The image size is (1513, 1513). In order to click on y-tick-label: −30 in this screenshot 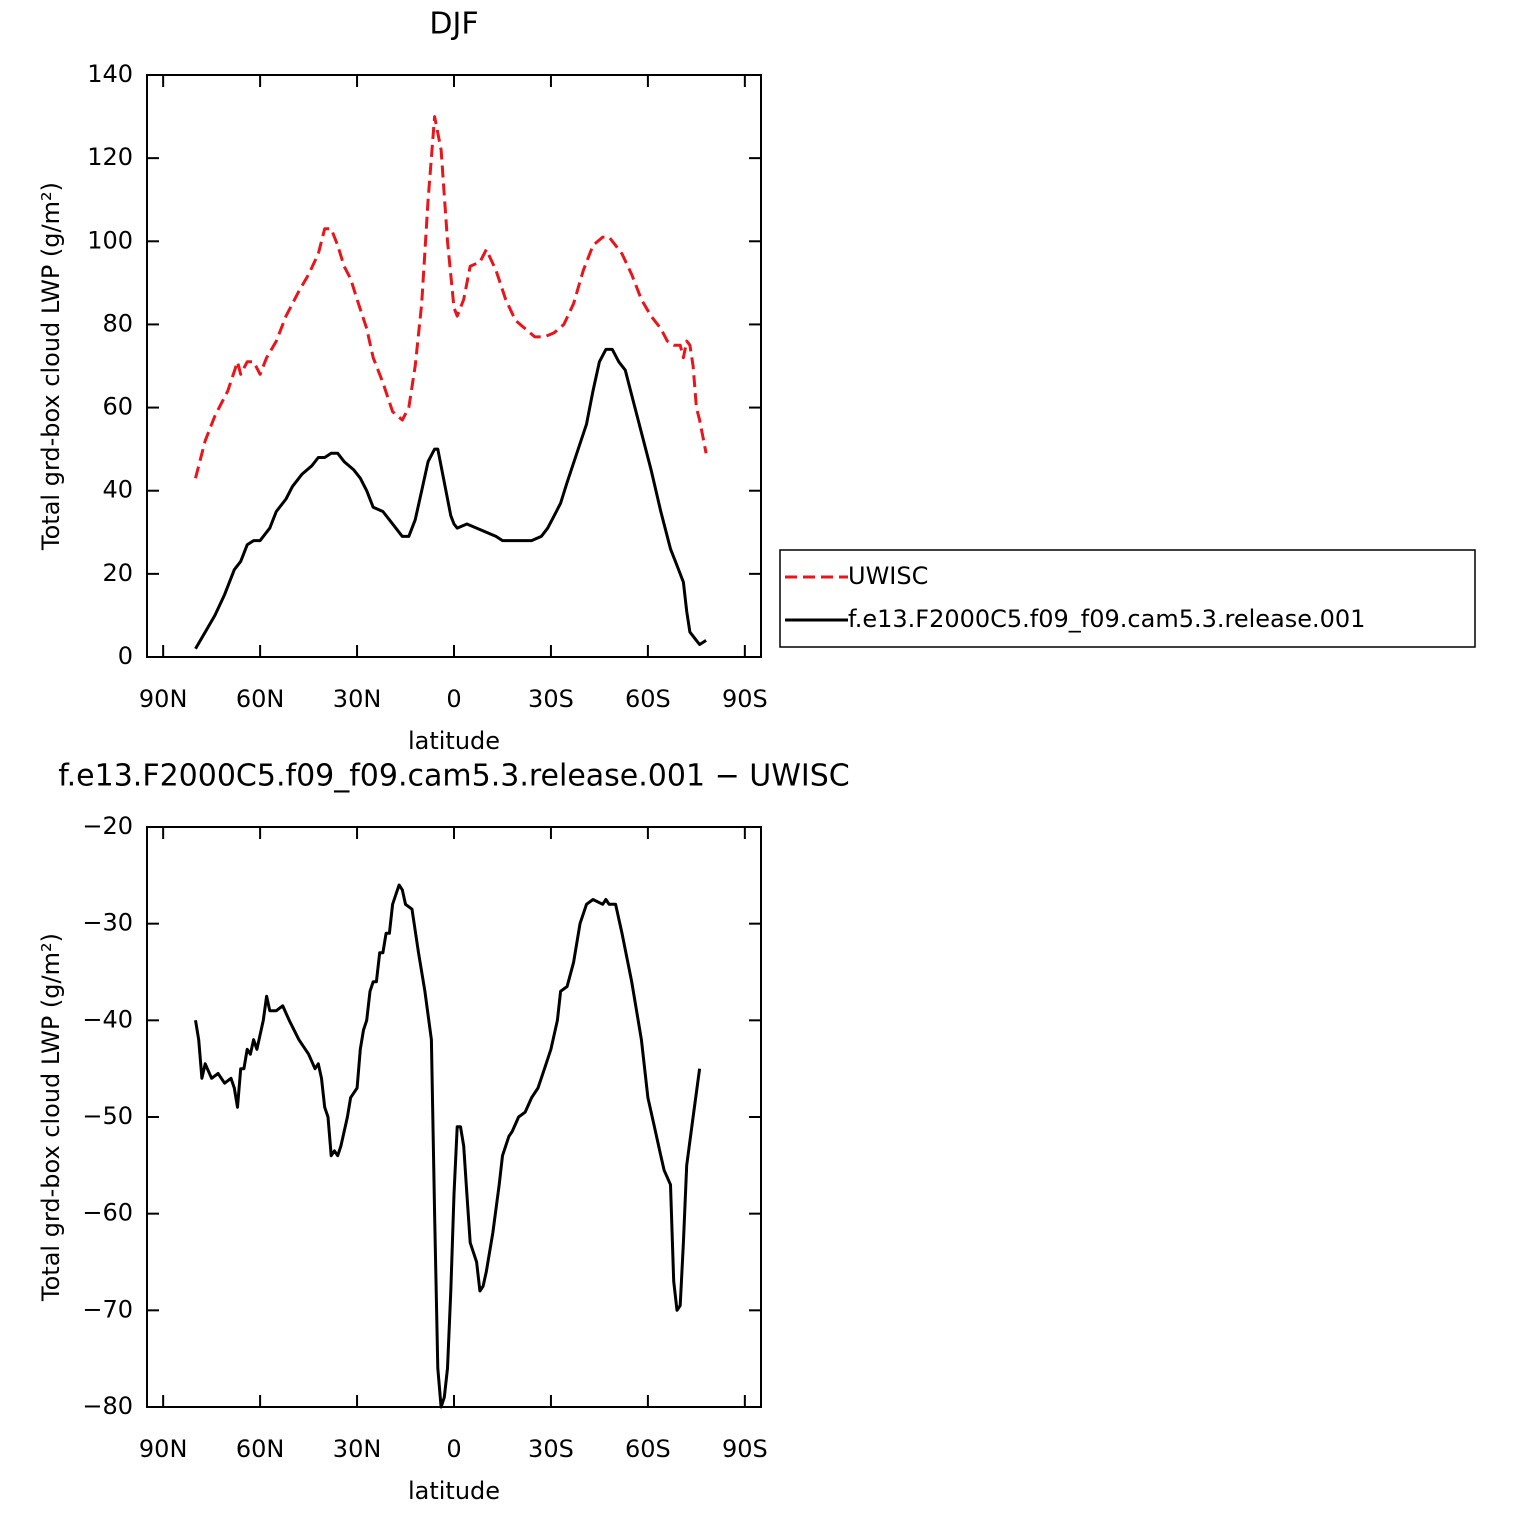, I will do `click(107, 923)`.